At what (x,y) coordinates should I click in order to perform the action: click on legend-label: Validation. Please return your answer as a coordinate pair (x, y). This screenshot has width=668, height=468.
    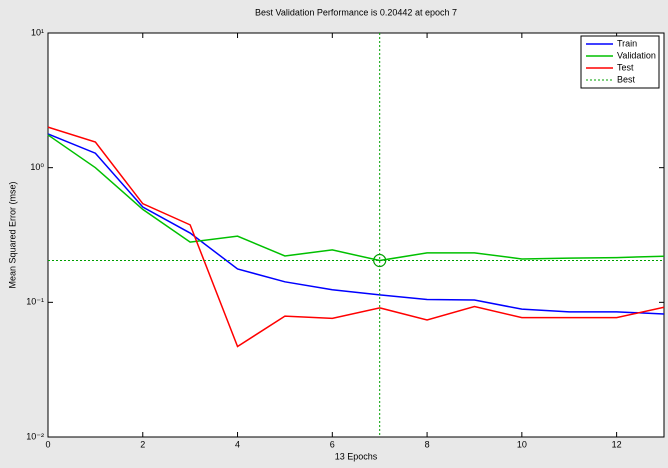
    Looking at the image, I should click on (636, 55).